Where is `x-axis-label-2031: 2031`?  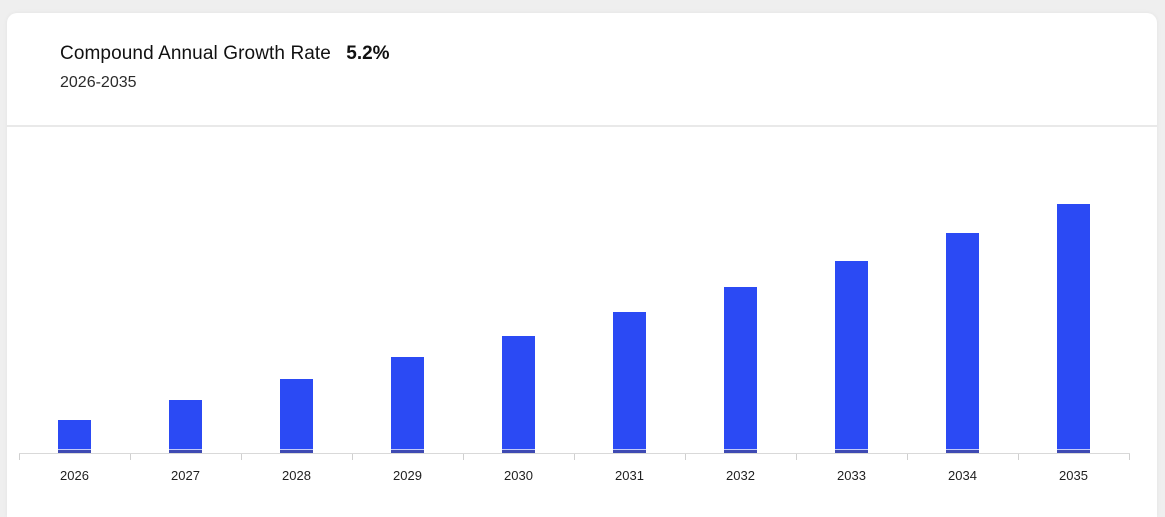 x-axis-label-2031: 2031 is located at coordinates (629, 475).